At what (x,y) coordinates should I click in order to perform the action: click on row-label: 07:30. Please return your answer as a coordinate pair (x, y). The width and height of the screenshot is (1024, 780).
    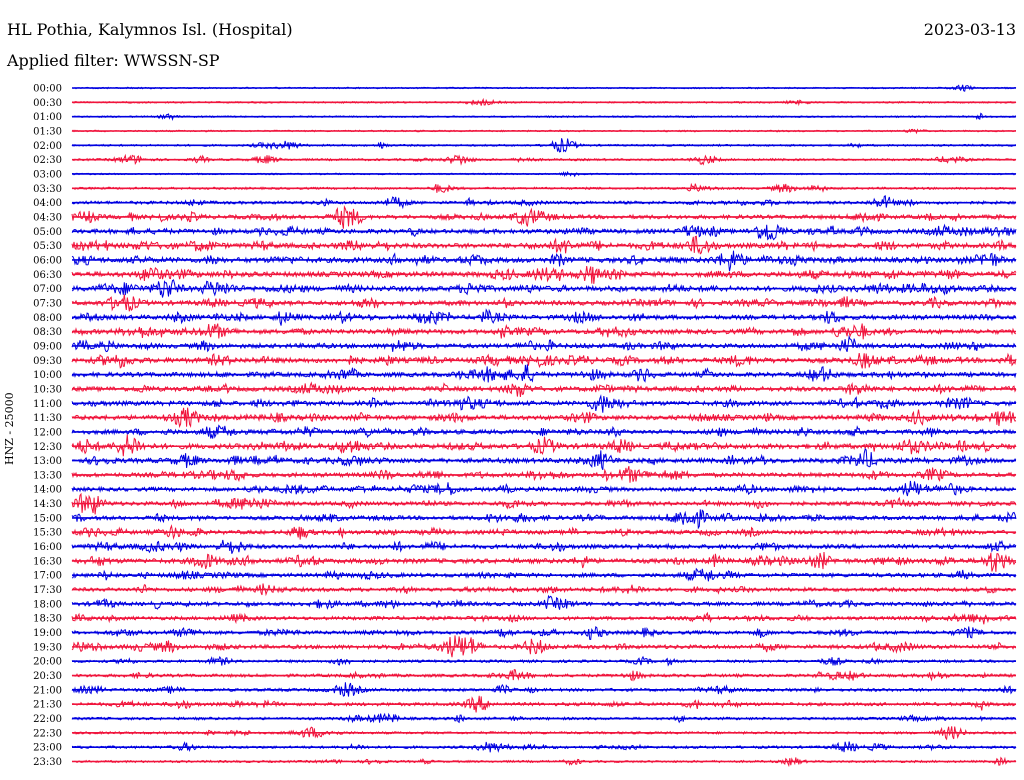
    Looking at the image, I should click on (47, 303).